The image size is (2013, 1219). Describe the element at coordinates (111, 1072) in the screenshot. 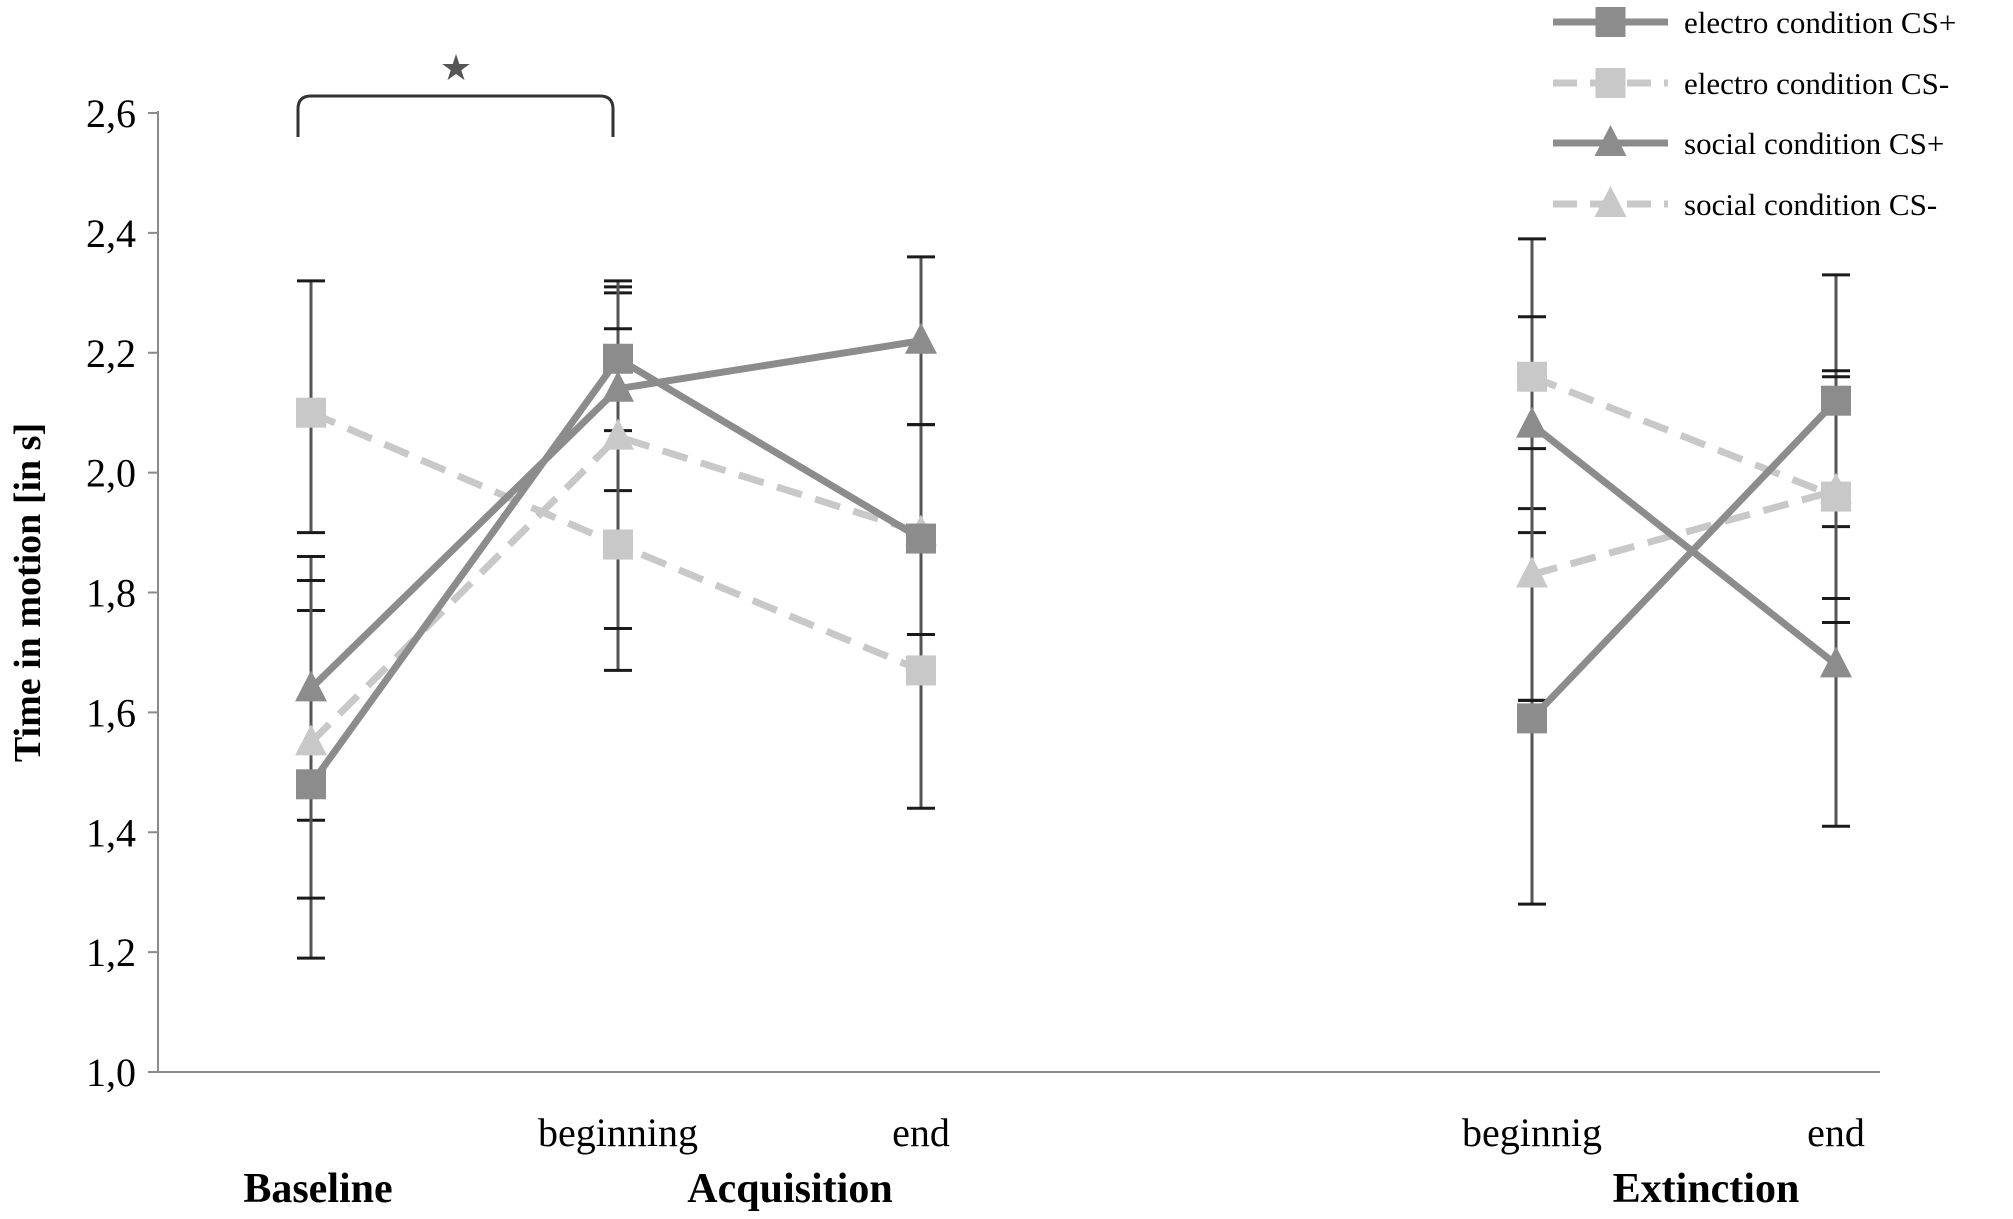

I see `y-tick-label: 1,0` at that location.